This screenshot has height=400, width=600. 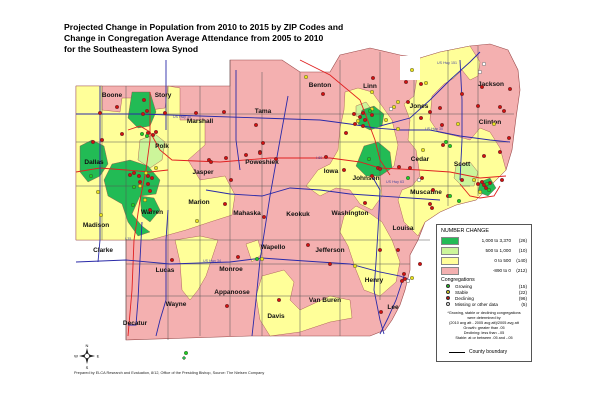 What do you see at coordinates (87, 367) in the screenshot?
I see `svg-text: S` at bounding box center [87, 367].